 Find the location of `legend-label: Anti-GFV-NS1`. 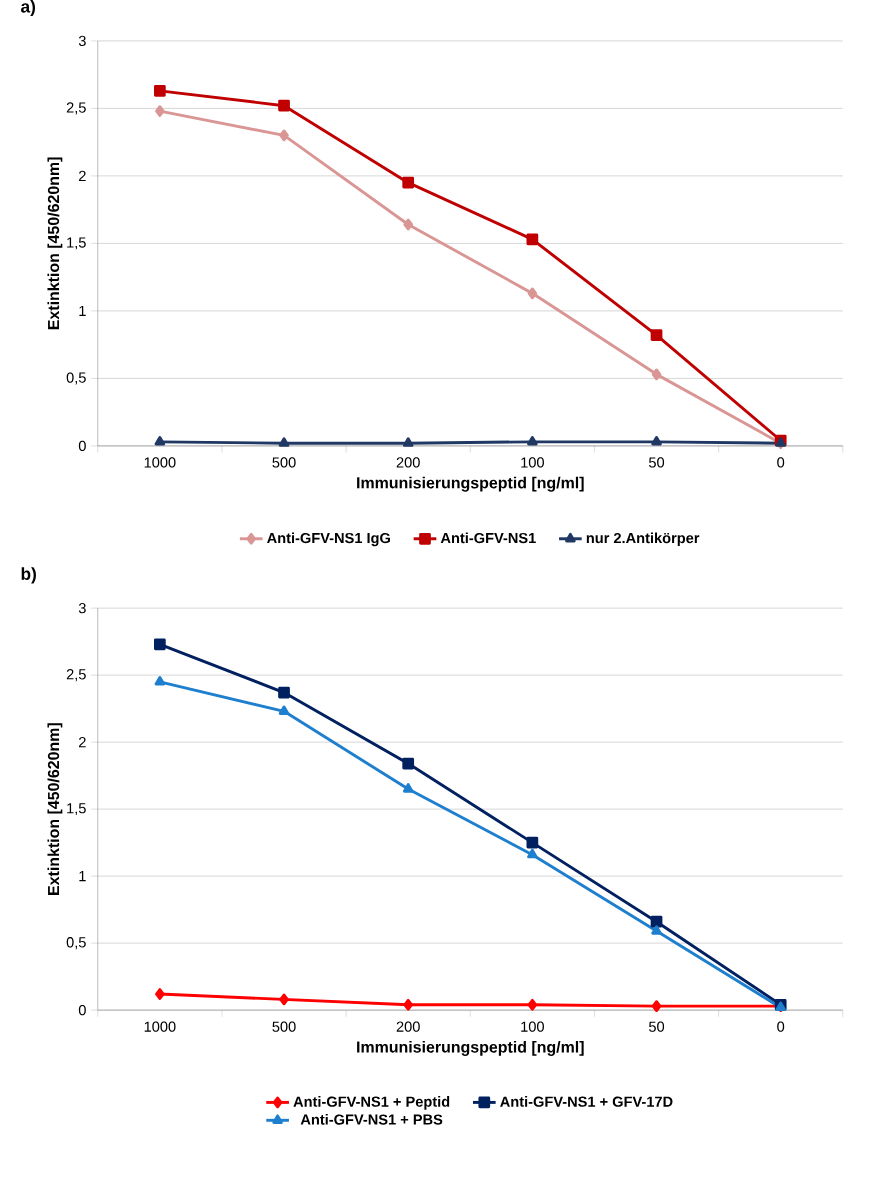

legend-label: Anti-GFV-NS1 is located at coordinates (488, 538).